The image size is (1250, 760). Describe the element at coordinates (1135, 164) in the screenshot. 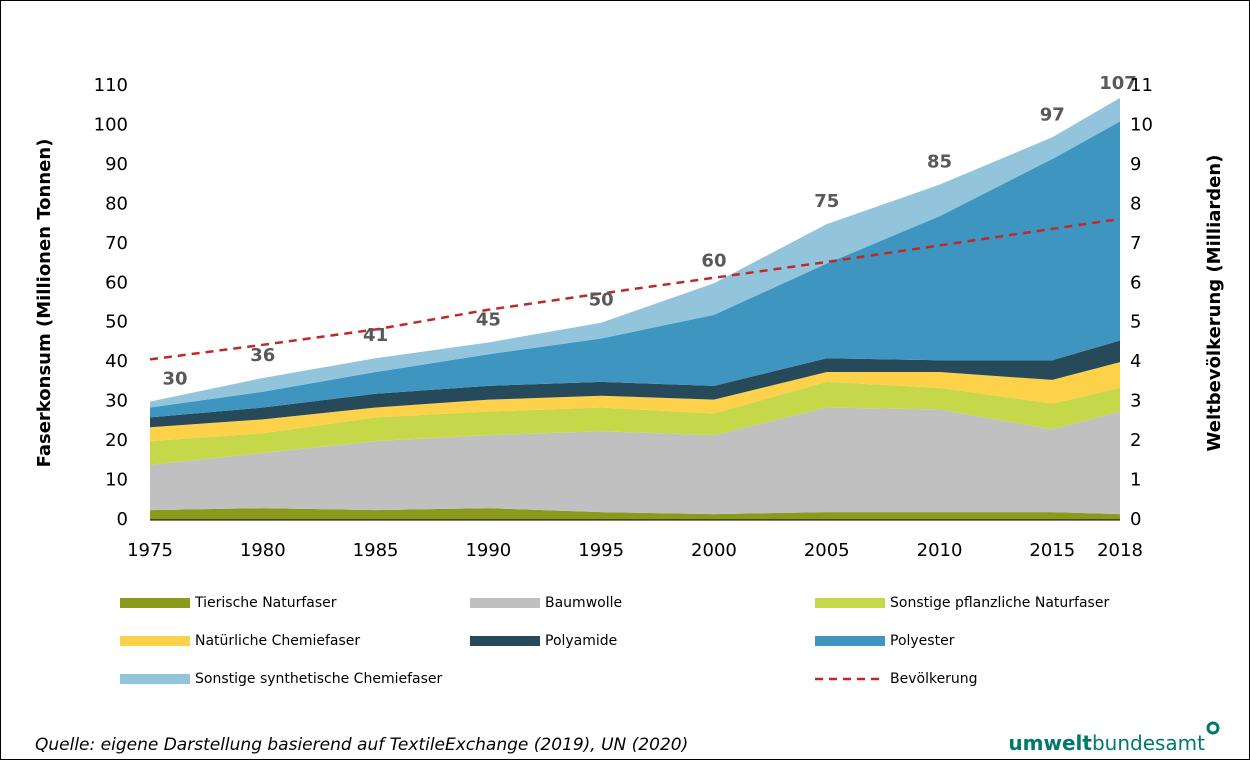

I see `y2-tick-label: 9` at that location.